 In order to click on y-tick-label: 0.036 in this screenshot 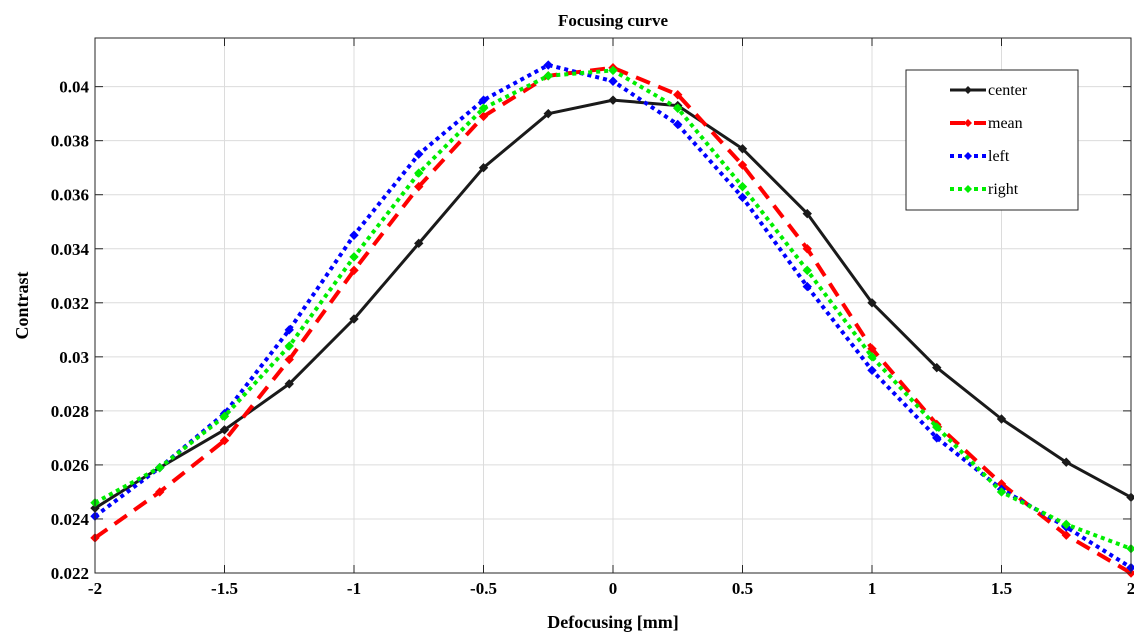, I will do `click(70, 195)`.